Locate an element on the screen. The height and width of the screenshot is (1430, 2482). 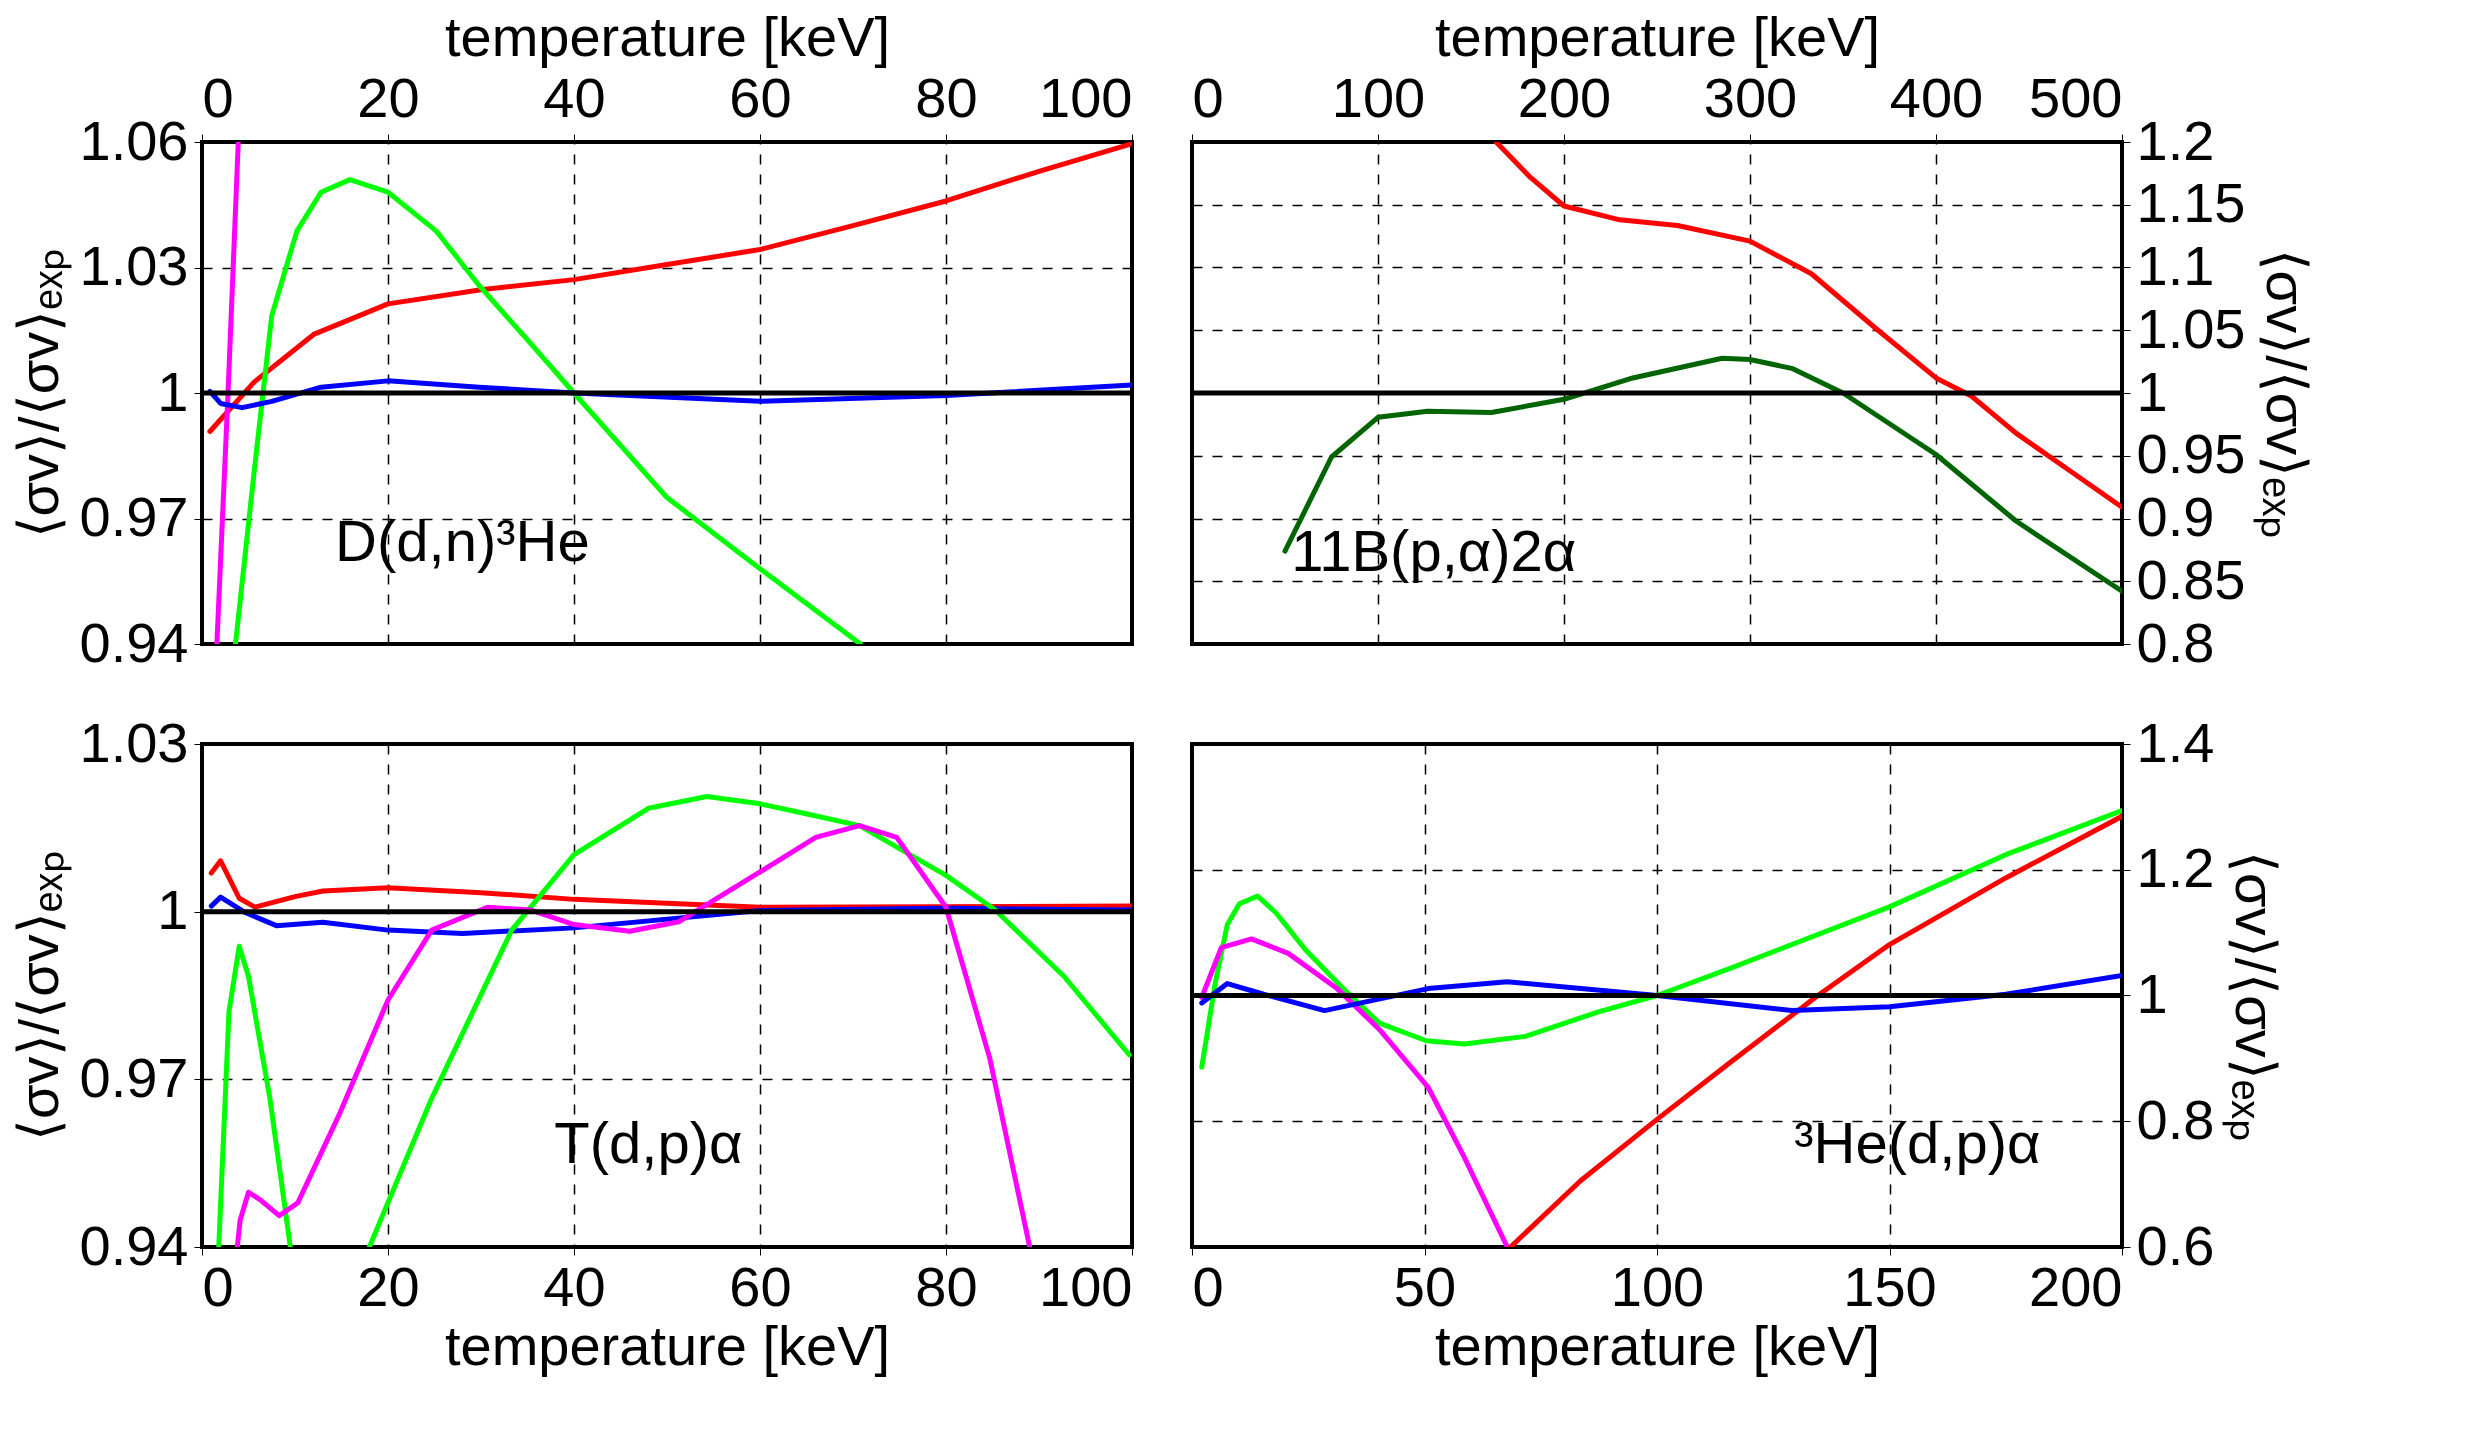
y2-tick-label: 1.4 is located at coordinates (2175, 742).